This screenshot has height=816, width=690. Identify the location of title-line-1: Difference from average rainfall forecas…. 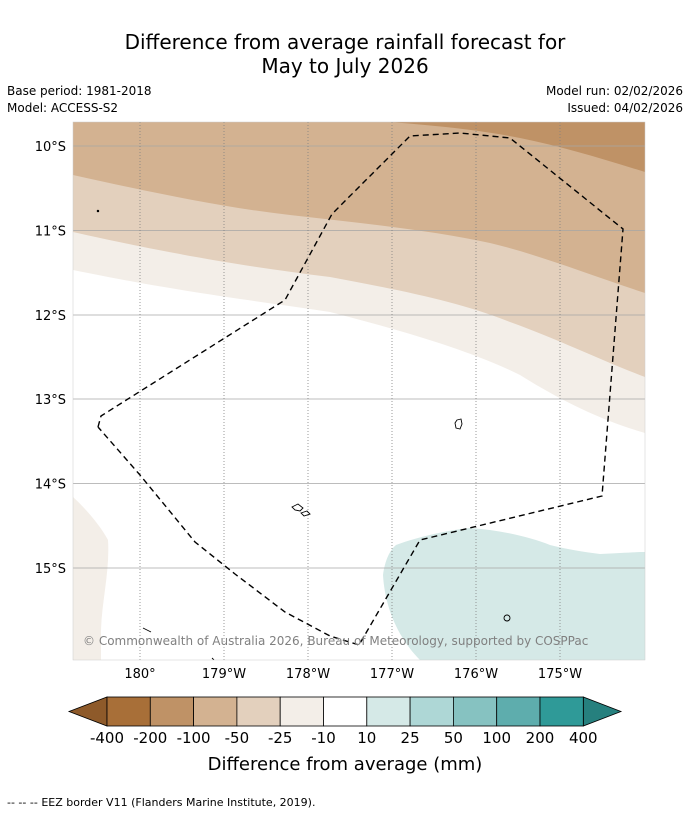
(345, 42).